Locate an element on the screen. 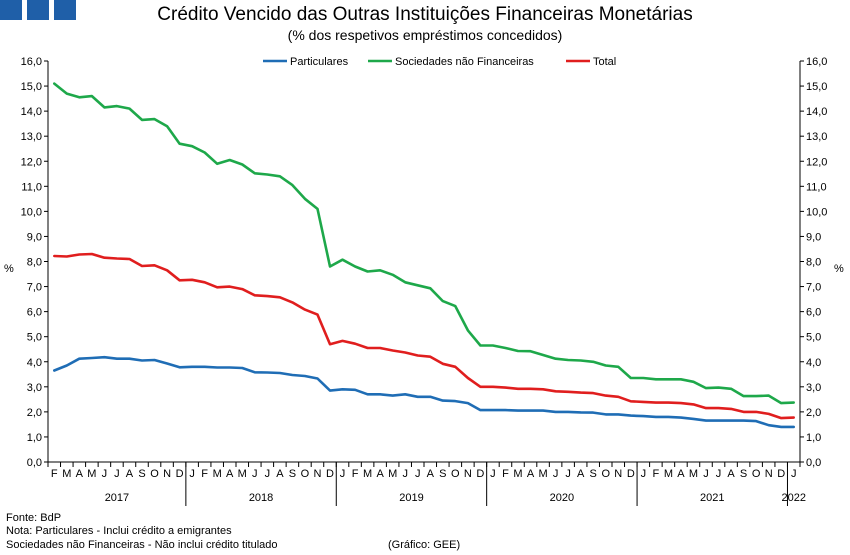 This screenshot has width=850, height=555. legend-label: Total is located at coordinates (604, 62).